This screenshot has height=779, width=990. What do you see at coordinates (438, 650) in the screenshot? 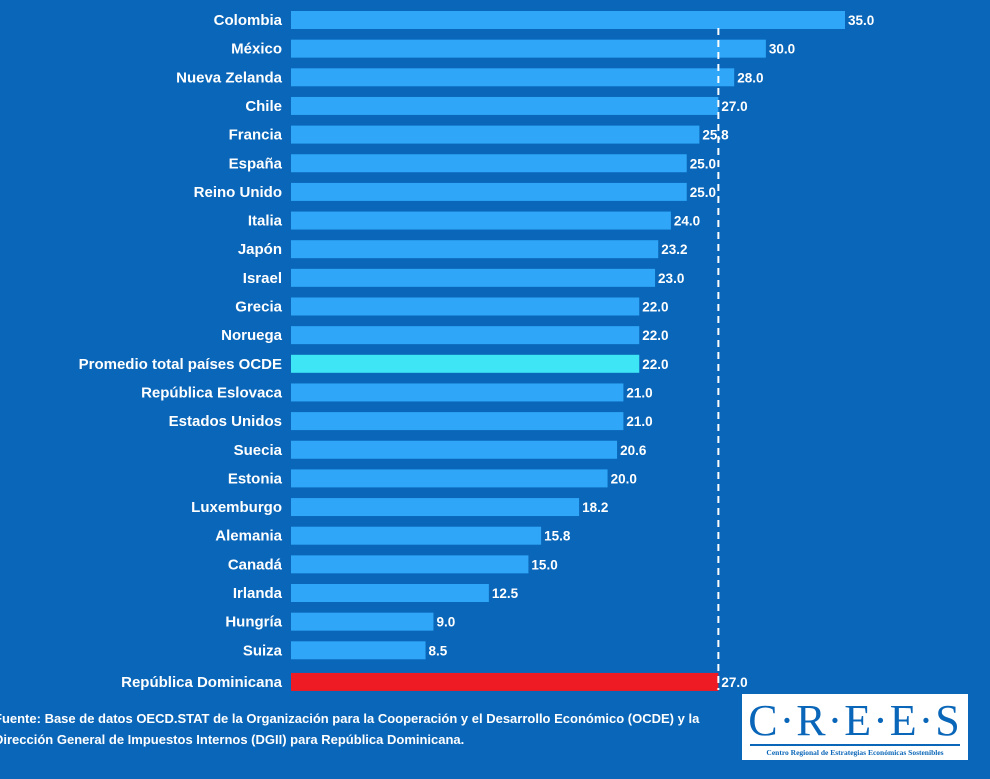
I see `value-label-suiza: 8.5` at bounding box center [438, 650].